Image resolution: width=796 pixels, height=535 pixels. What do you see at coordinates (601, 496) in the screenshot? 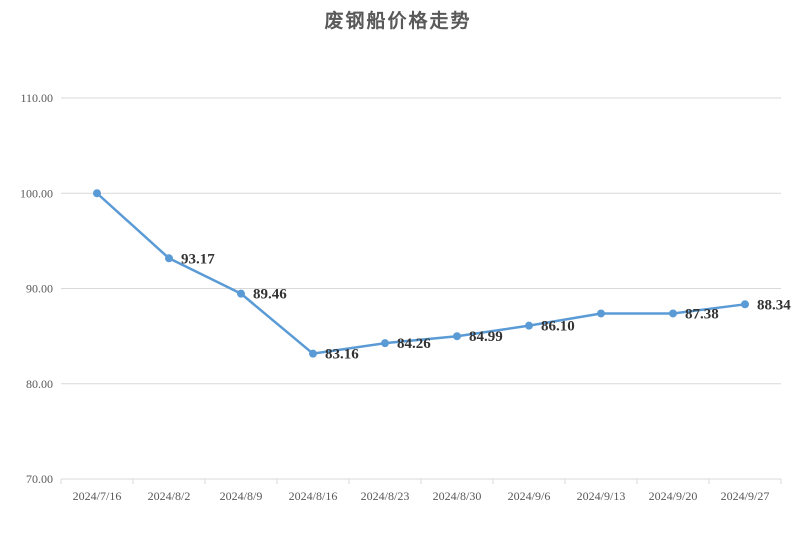
I see `x-tick-label: 2024/9/13` at bounding box center [601, 496].